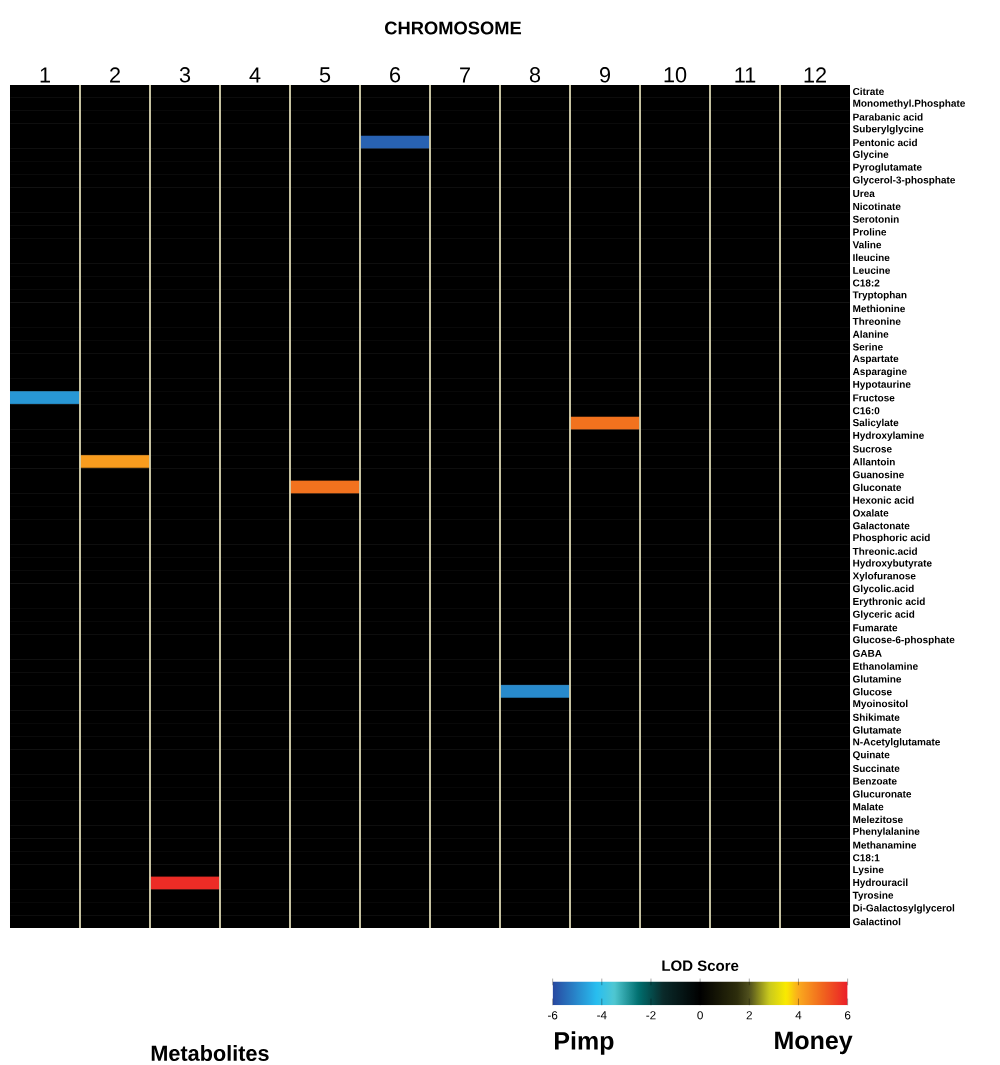 This screenshot has width=1000, height=1065. Describe the element at coordinates (903, 640) in the screenshot. I see `y-tick-label: Glucose-6-phosphate` at that location.